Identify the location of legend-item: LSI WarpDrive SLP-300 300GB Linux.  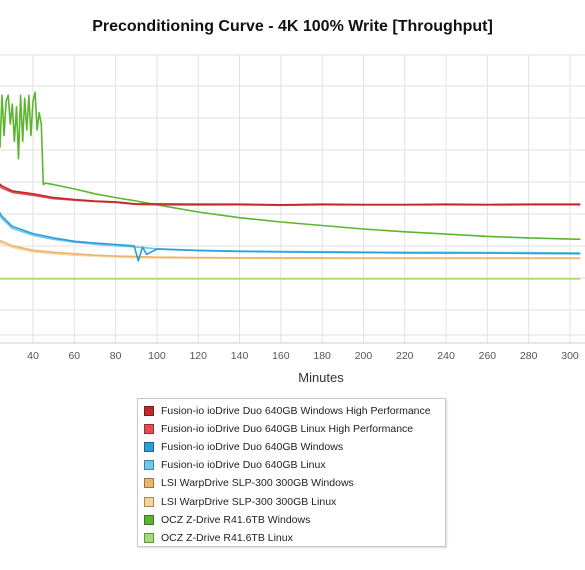
(291, 501).